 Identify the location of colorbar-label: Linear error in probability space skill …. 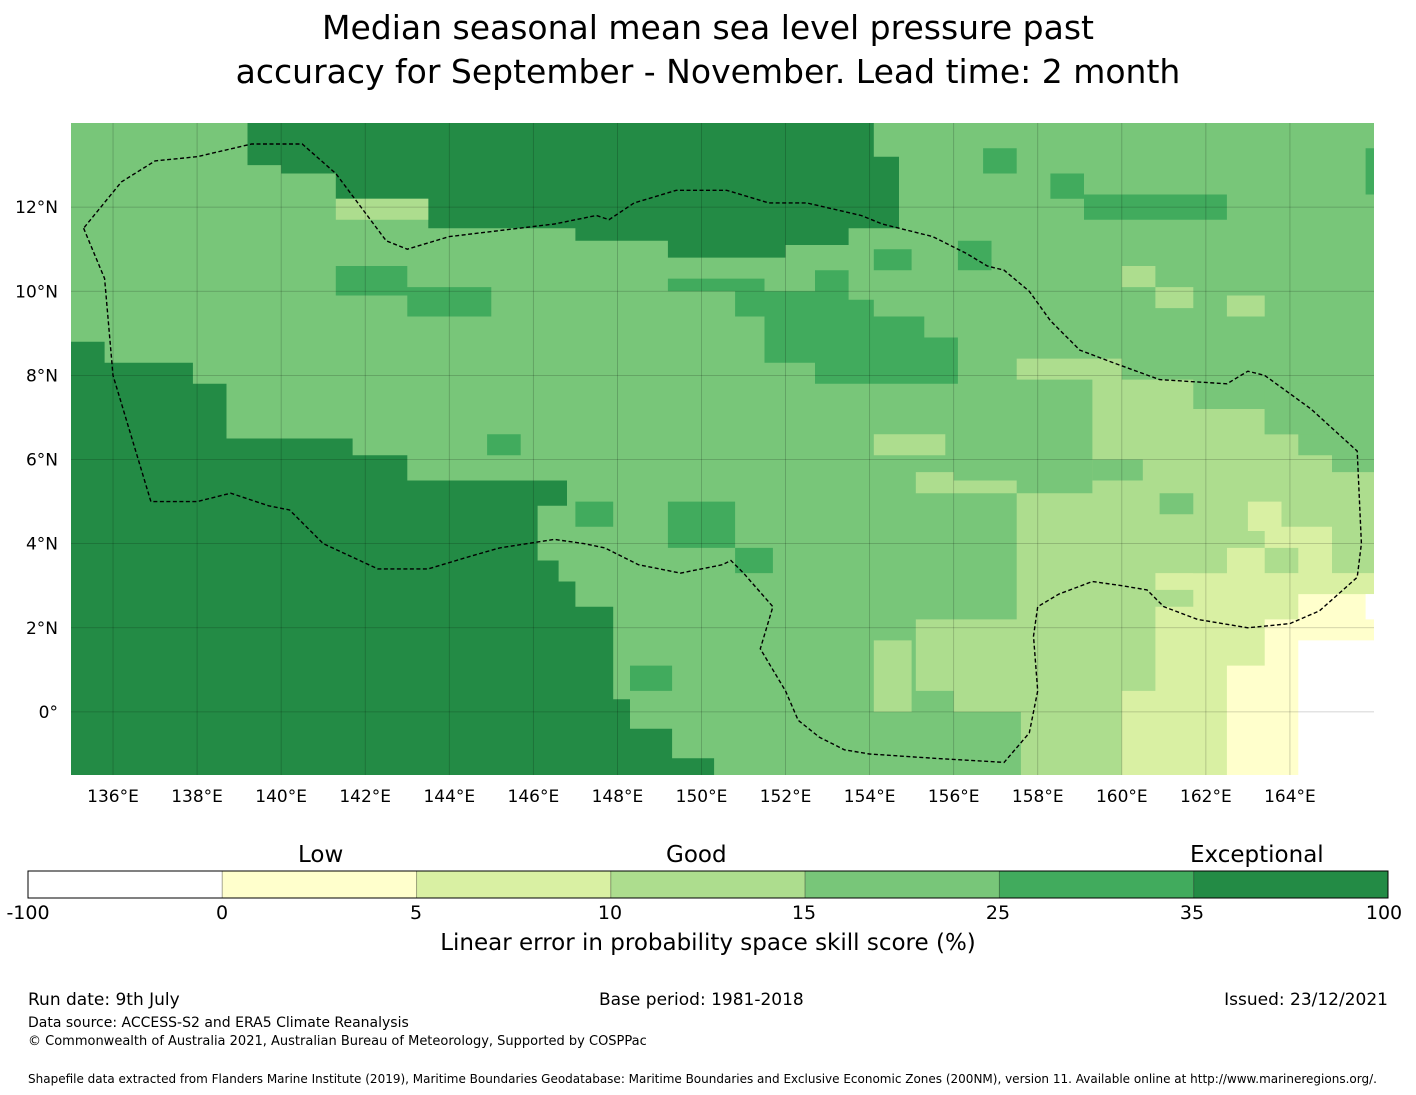
(708, 943).